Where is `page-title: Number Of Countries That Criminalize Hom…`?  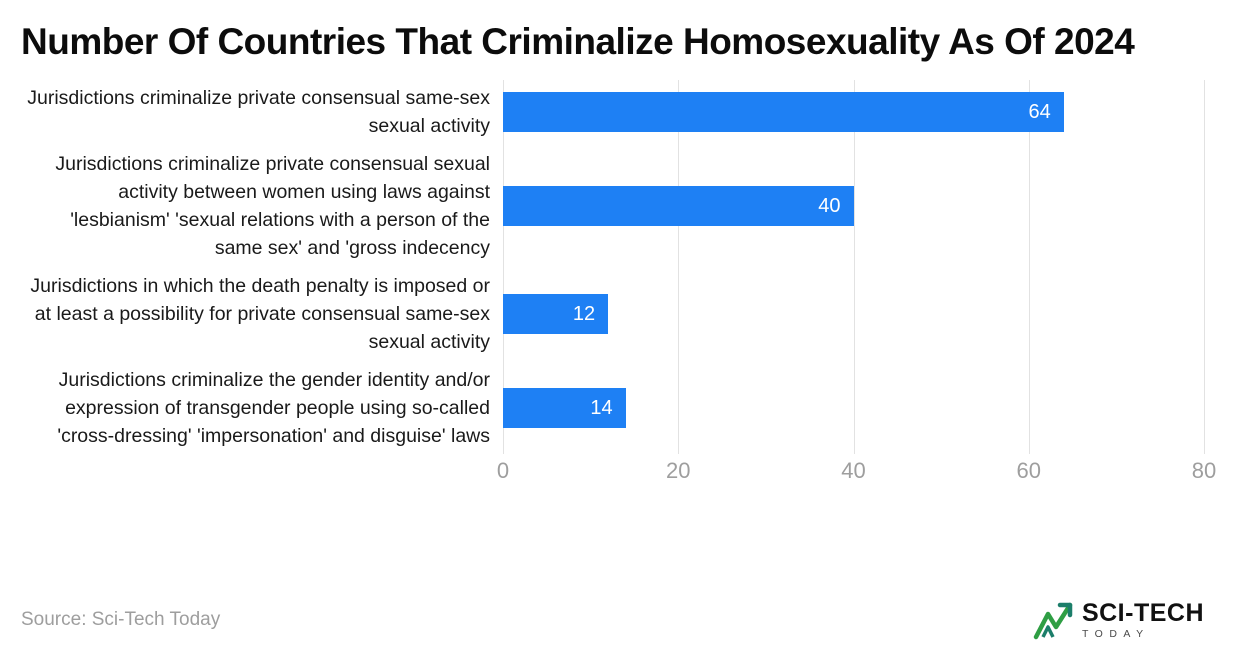
page-title: Number Of Countries That Criminalize Hom… is located at coordinates (578, 41).